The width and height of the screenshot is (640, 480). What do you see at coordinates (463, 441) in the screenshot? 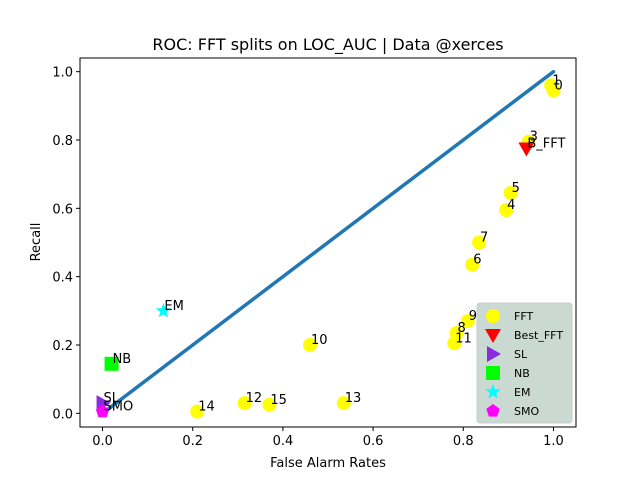
I see `x-tick-label: 0.8` at bounding box center [463, 441].